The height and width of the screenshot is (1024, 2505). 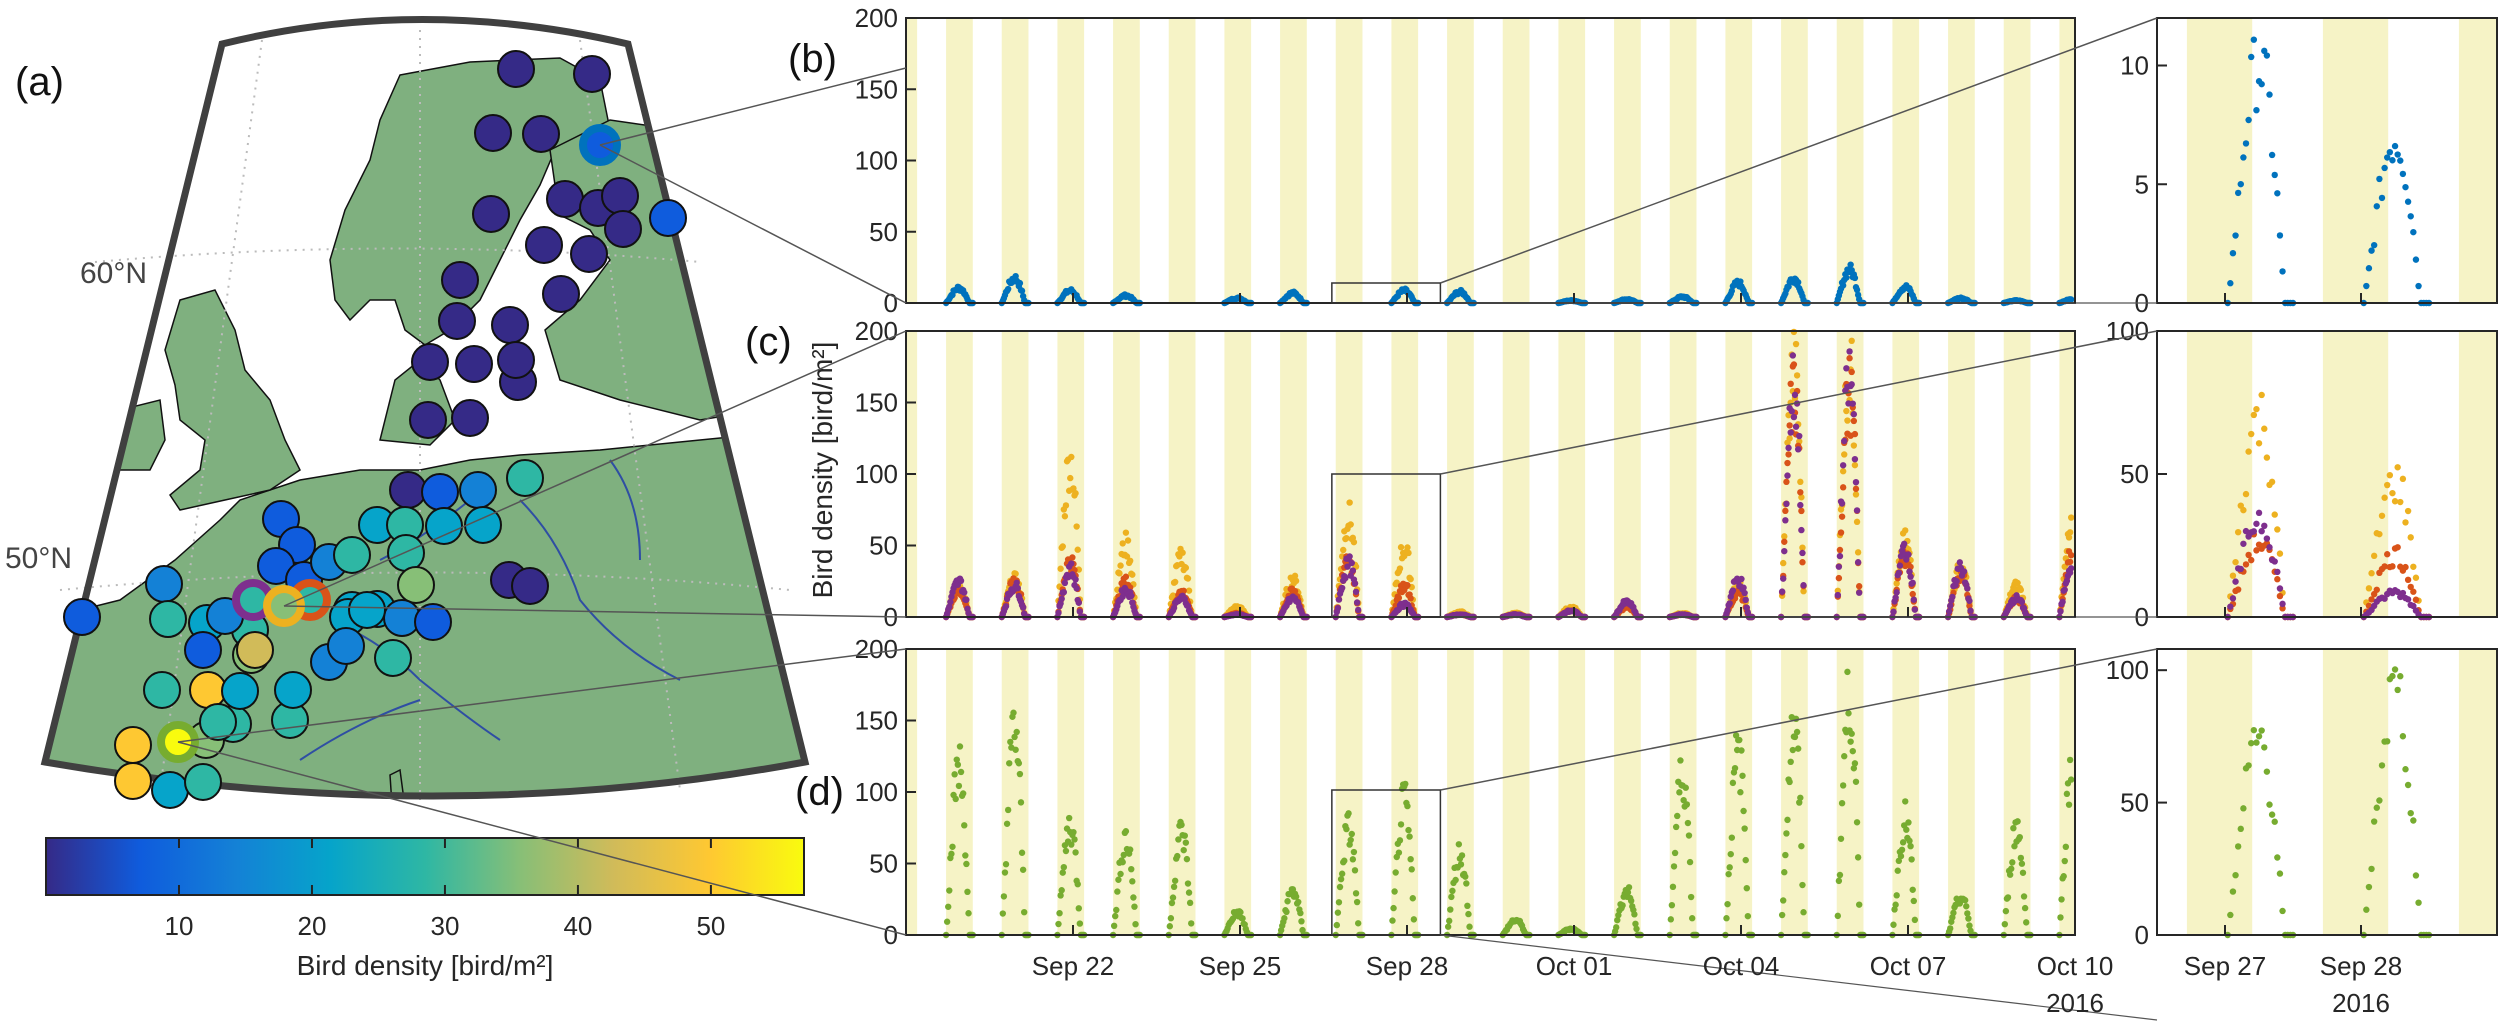 What do you see at coordinates (1799, 977) in the screenshot?
I see `zoom-connector` at bounding box center [1799, 977].